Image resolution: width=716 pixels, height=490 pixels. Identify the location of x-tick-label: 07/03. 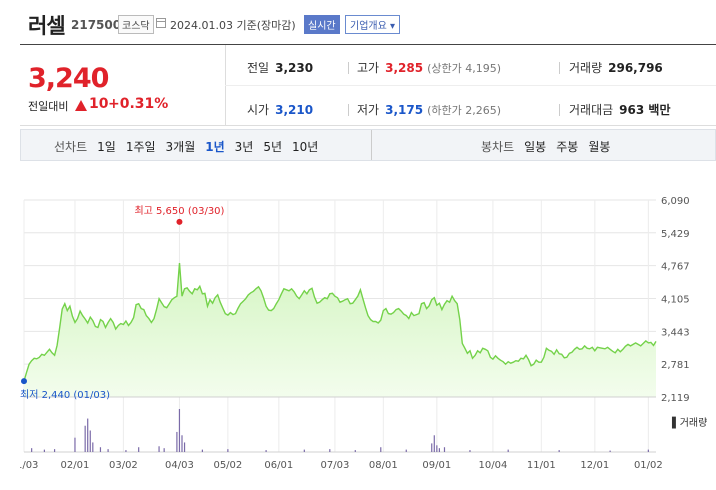
(334, 465).